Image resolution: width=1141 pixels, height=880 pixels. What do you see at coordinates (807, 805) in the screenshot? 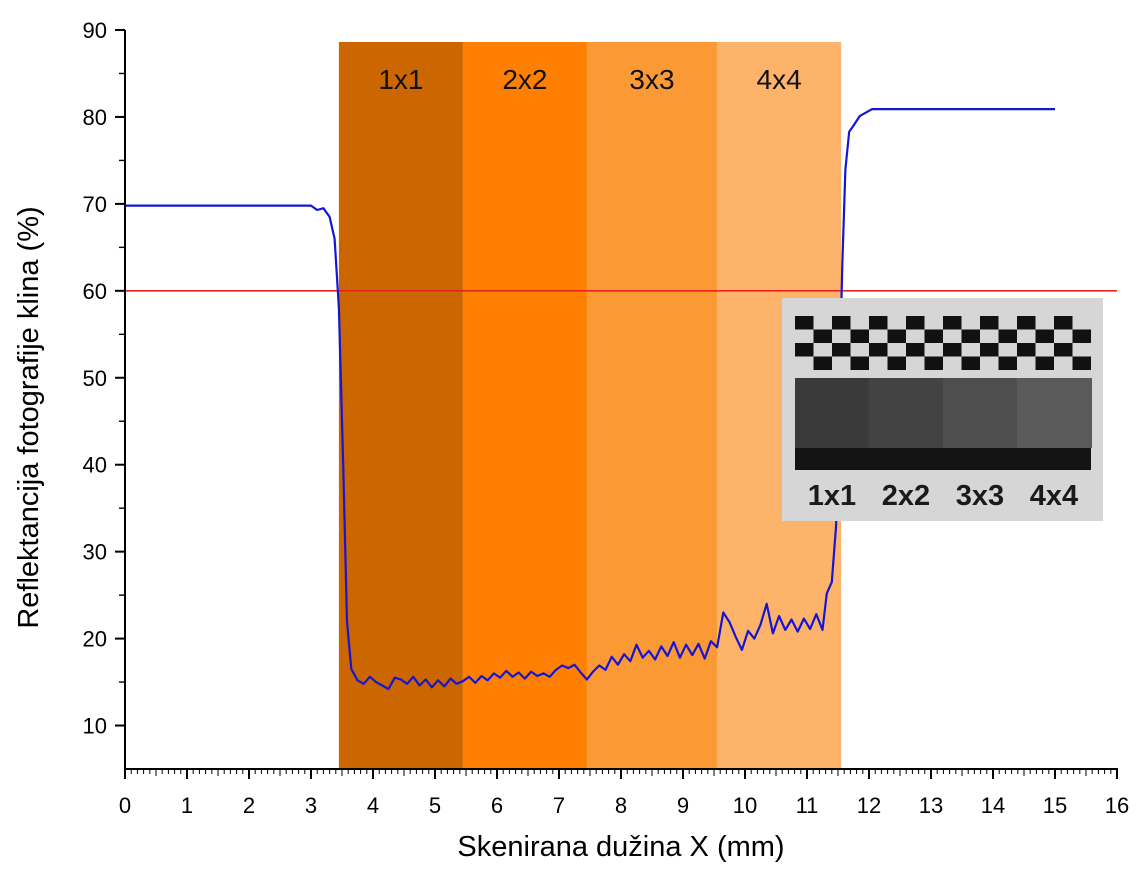
I see `x-tick-label: 11` at bounding box center [807, 805].